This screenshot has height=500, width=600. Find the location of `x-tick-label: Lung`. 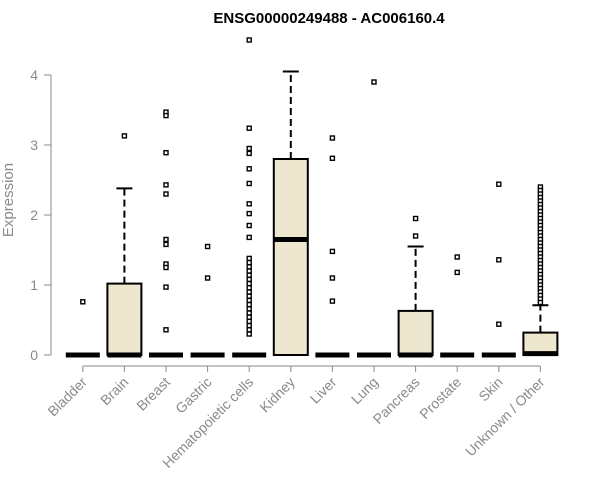

x-tick-label: Lung is located at coordinates (364, 390).